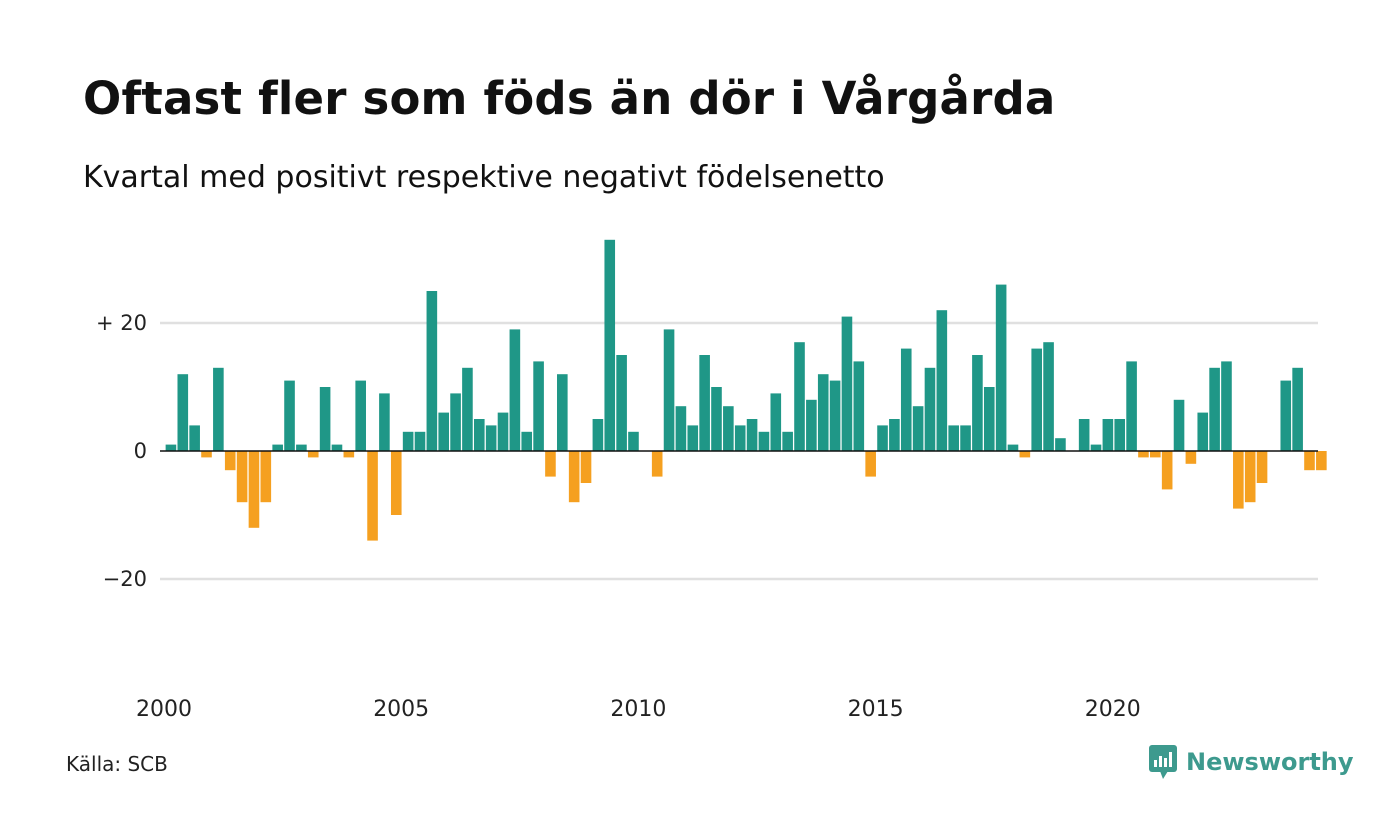 The height and width of the screenshot is (840, 1400). What do you see at coordinates (1270, 762) in the screenshot?
I see `brand-name: Newsworthy` at bounding box center [1270, 762].